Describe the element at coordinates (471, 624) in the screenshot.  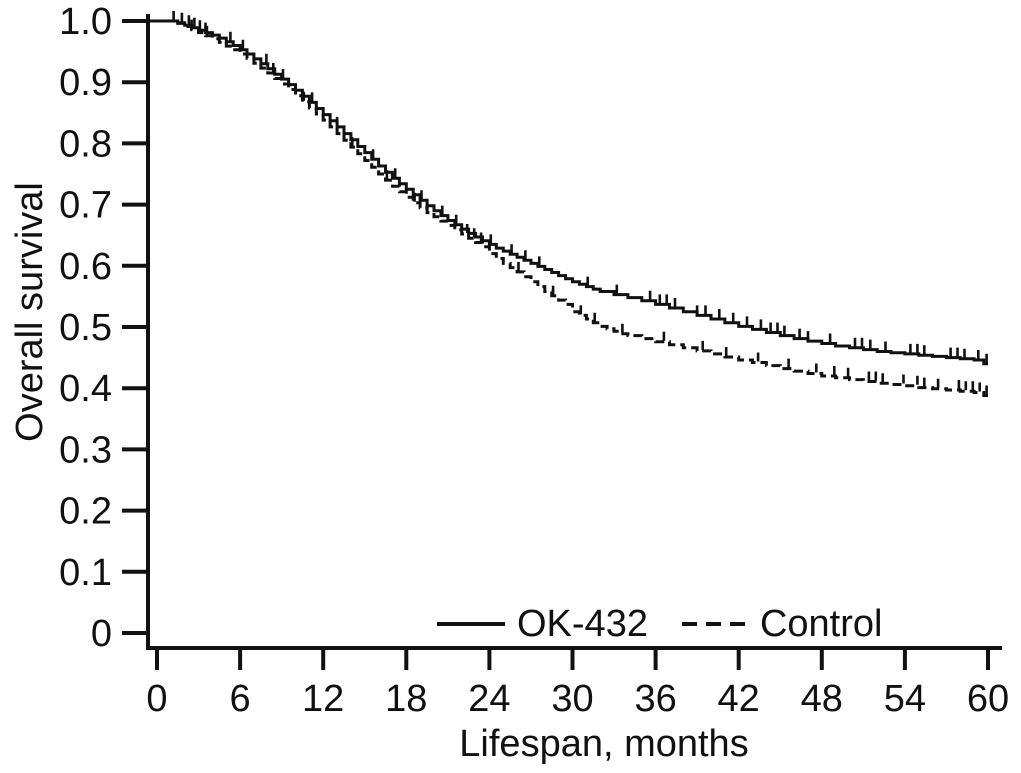
I see `ok432-solid-line-sample` at that location.